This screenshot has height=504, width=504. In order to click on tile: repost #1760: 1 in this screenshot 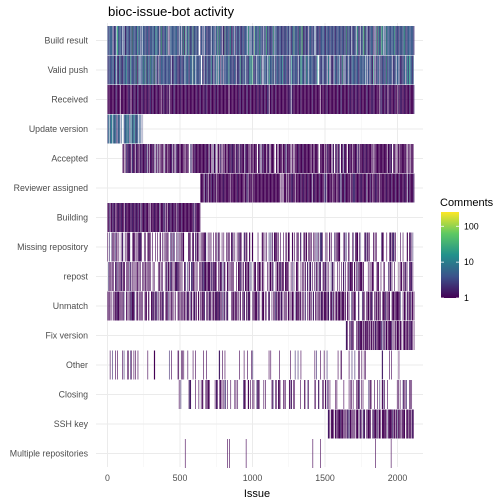, I will do `click(363, 276)`.